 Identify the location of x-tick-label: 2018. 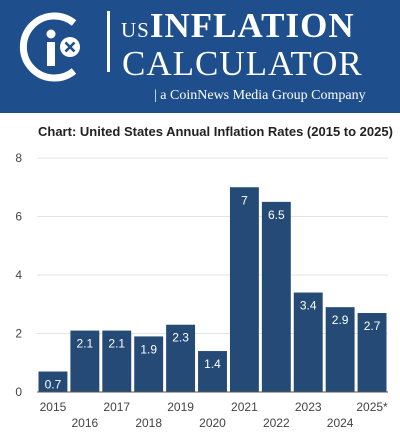
(148, 423).